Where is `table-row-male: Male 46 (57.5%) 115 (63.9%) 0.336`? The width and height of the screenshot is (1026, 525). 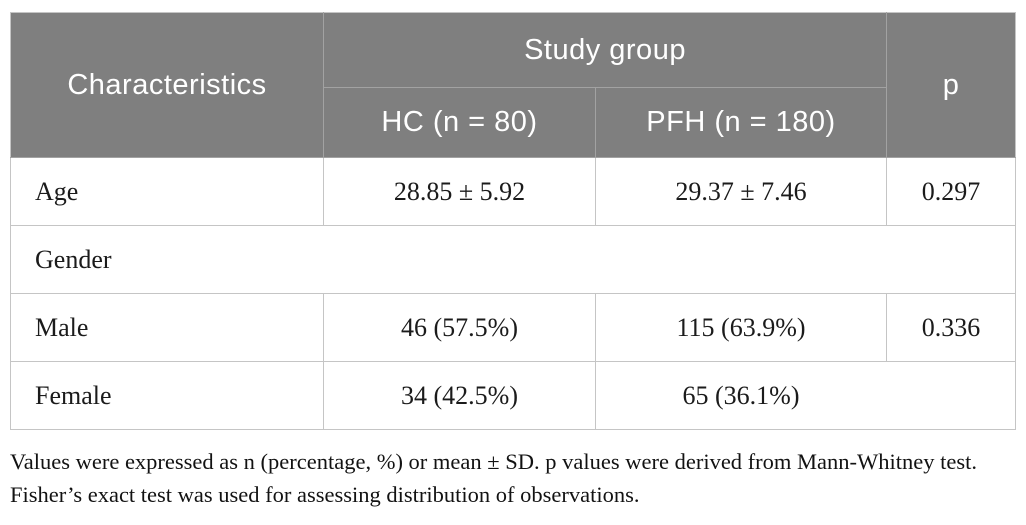 table-row-male: Male 46 (57.5%) 115 (63.9%) 0.336 is located at coordinates (513, 327).